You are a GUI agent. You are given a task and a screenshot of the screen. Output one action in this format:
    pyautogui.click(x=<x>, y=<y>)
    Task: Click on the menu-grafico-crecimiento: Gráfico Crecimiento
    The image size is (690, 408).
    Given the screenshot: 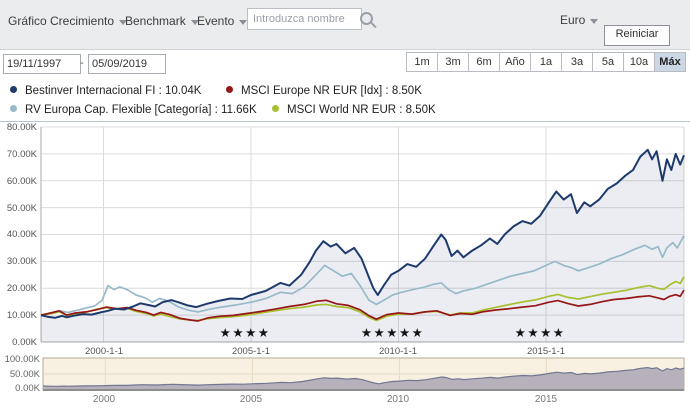 What is the action you would take?
    pyautogui.click(x=68, y=21)
    